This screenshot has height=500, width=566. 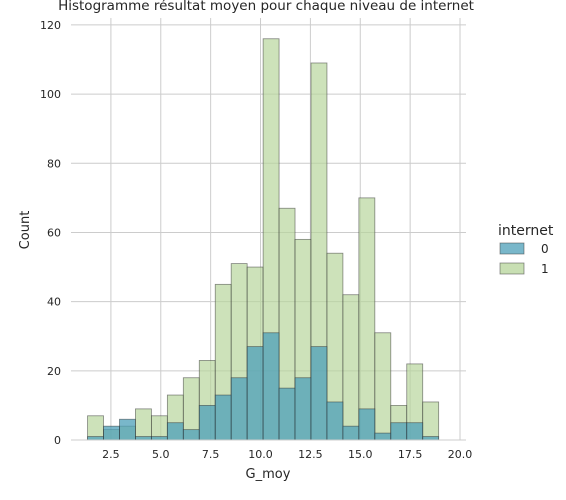 What do you see at coordinates (54, 232) in the screenshot?
I see `y-tick-label: 60` at bounding box center [54, 232].